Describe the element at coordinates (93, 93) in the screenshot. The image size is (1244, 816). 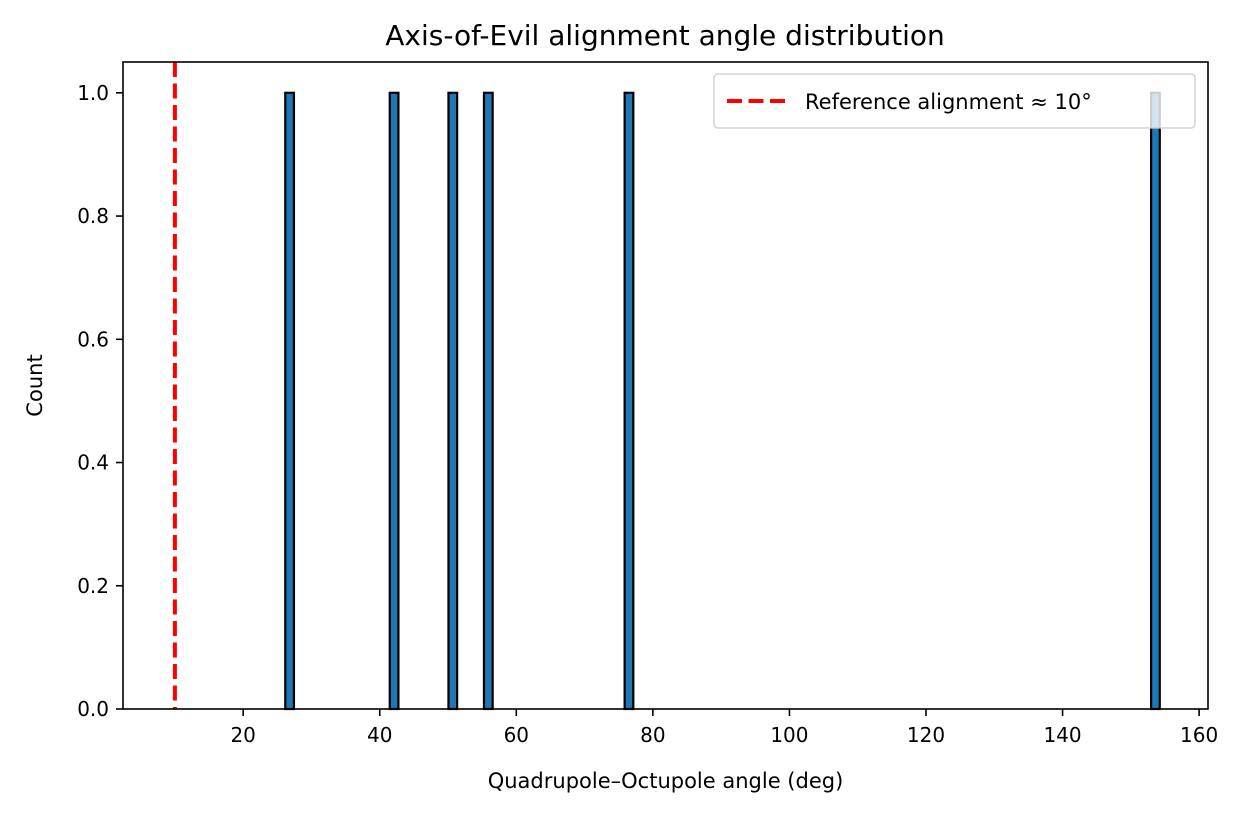
I see `y-tick-label: 1.0` at that location.